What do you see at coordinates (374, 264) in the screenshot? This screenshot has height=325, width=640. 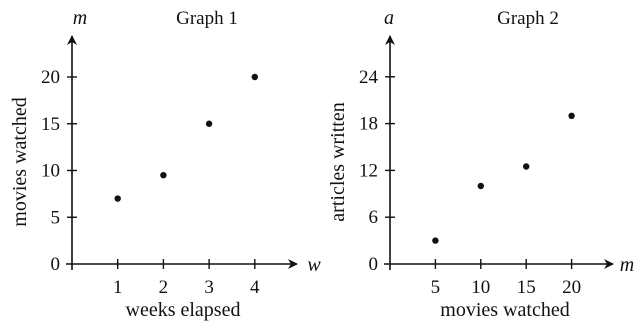 I see `graph-2-y-tick-label: 0` at bounding box center [374, 264].